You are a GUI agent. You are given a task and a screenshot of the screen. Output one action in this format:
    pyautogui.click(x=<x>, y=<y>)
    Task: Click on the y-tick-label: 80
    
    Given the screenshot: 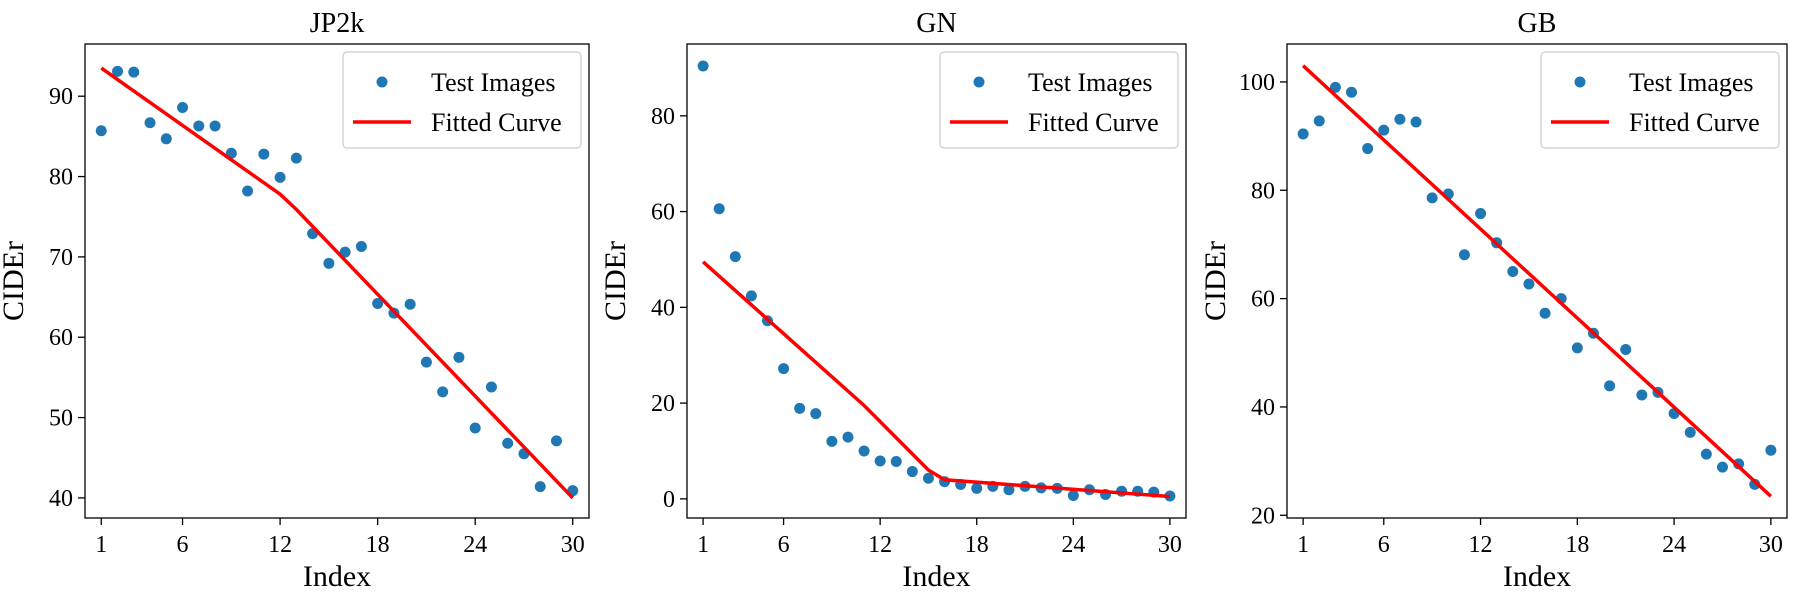 What is the action you would take?
    pyautogui.click(x=1263, y=191)
    